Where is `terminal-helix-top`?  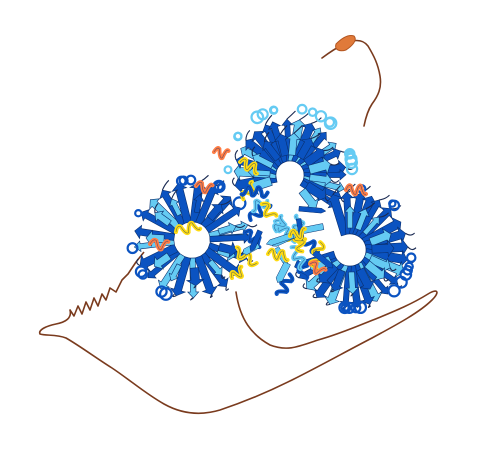
terminal-helix-top is located at coordinates (345, 43).